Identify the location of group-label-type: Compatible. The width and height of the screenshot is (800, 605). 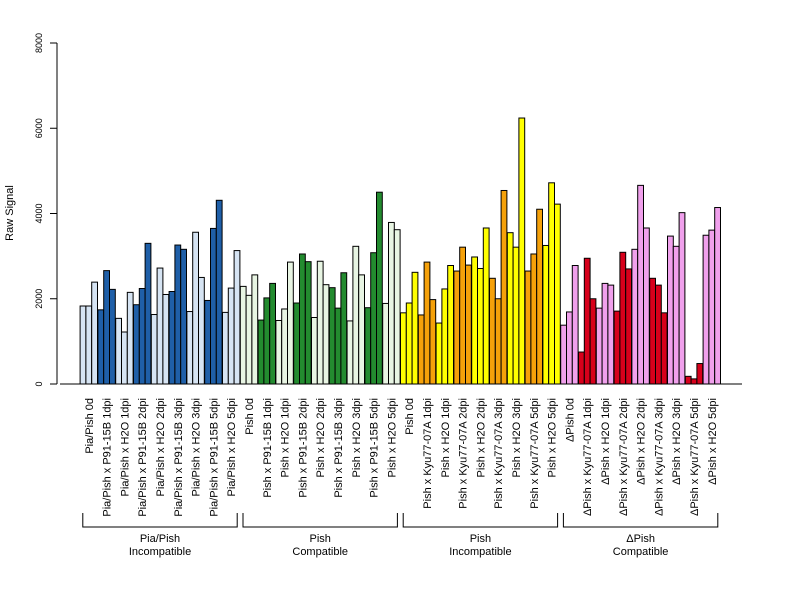
(641, 552).